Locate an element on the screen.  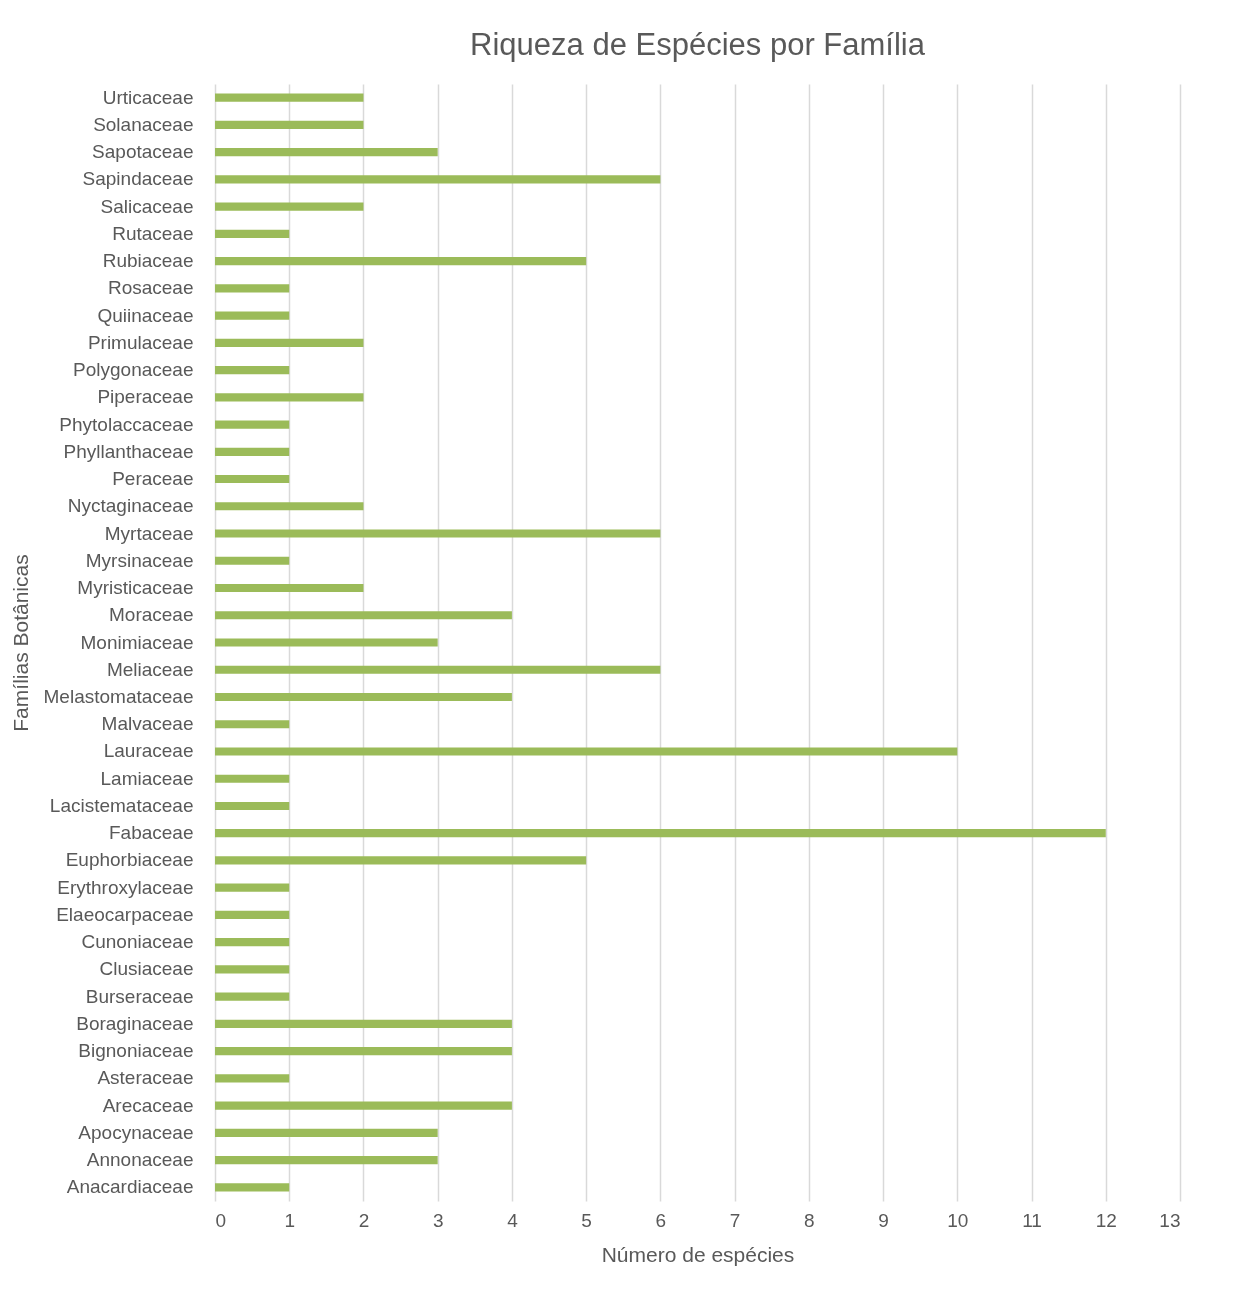
y-tick-label: Peraceae is located at coordinates (153, 479).